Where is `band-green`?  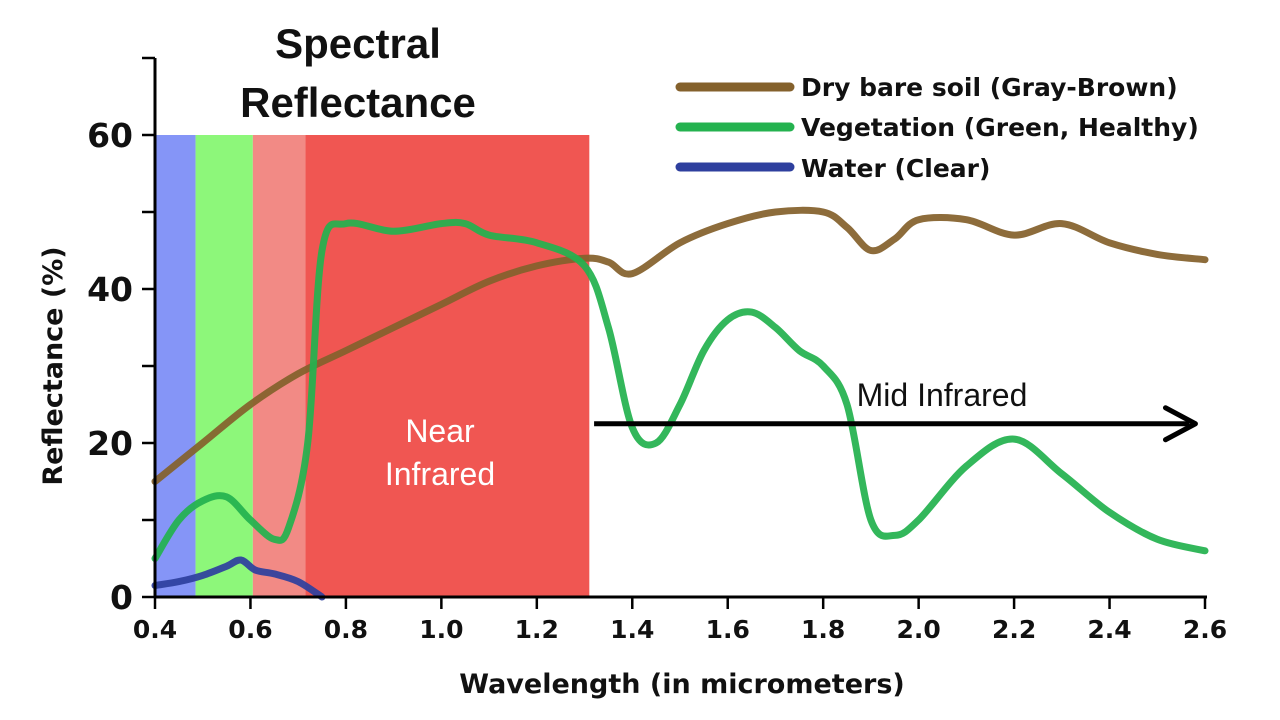
band-green is located at coordinates (224, 366).